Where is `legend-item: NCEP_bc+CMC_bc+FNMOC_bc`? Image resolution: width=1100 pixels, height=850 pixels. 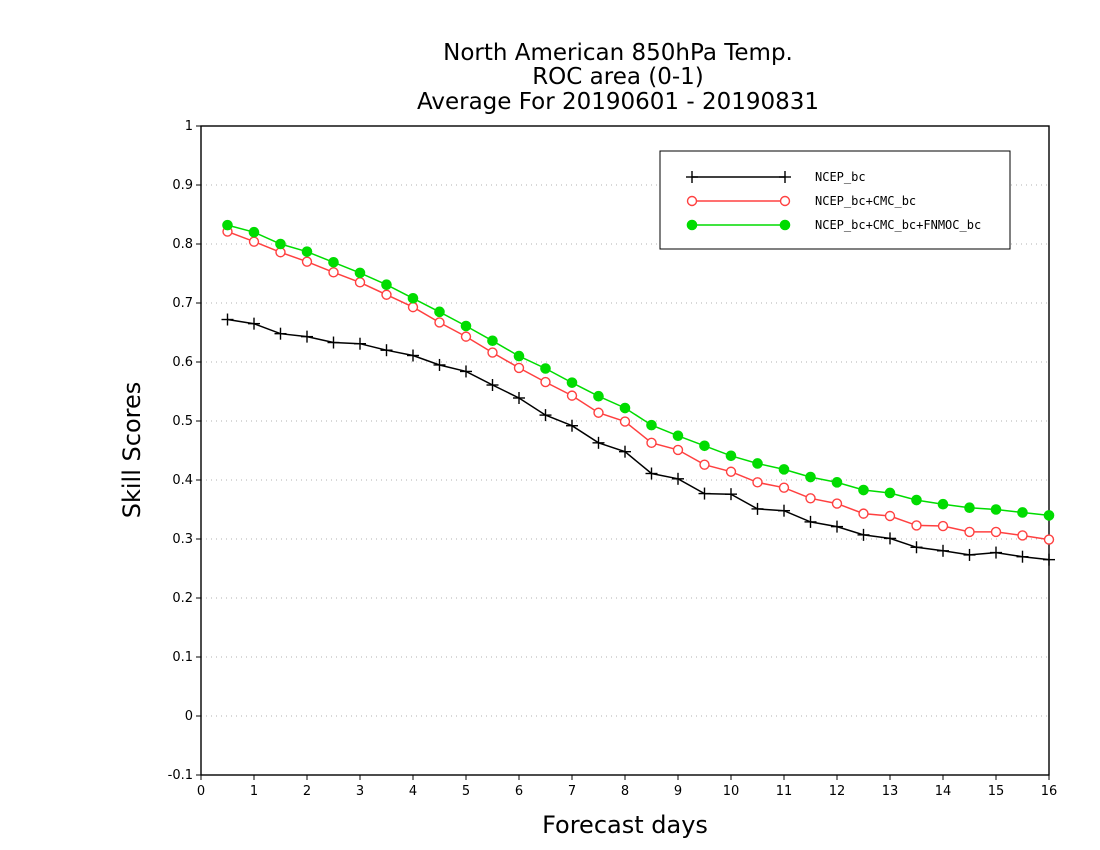
legend-item: NCEP_bc+CMC_bc+FNMOC_bc is located at coordinates (833, 225).